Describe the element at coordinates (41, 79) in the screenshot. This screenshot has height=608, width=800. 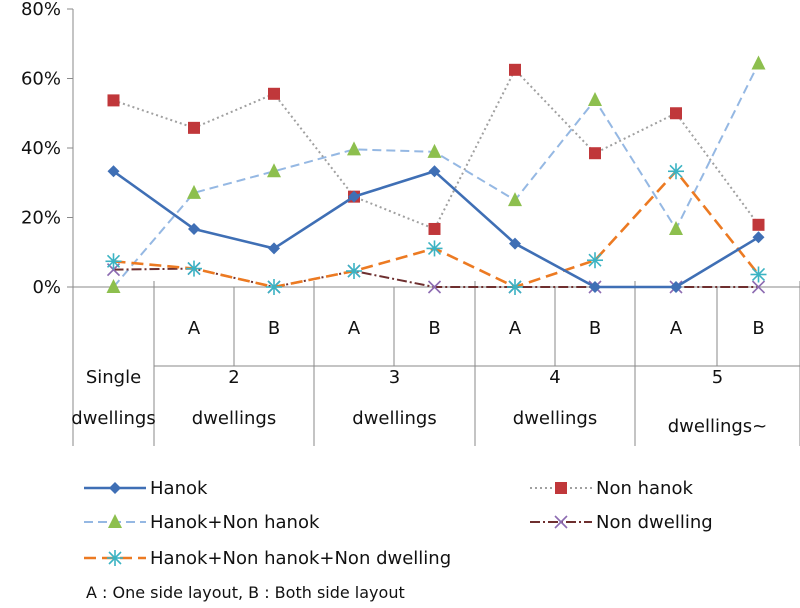
I see `y-tick-label: 60%` at that location.